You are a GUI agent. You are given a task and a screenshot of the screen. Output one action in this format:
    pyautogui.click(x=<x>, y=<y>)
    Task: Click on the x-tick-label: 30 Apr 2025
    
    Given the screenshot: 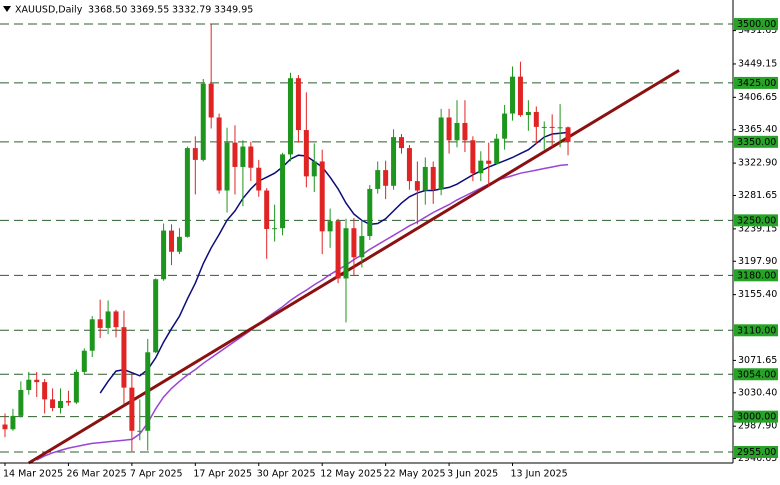 What is the action you would take?
    pyautogui.click(x=286, y=474)
    